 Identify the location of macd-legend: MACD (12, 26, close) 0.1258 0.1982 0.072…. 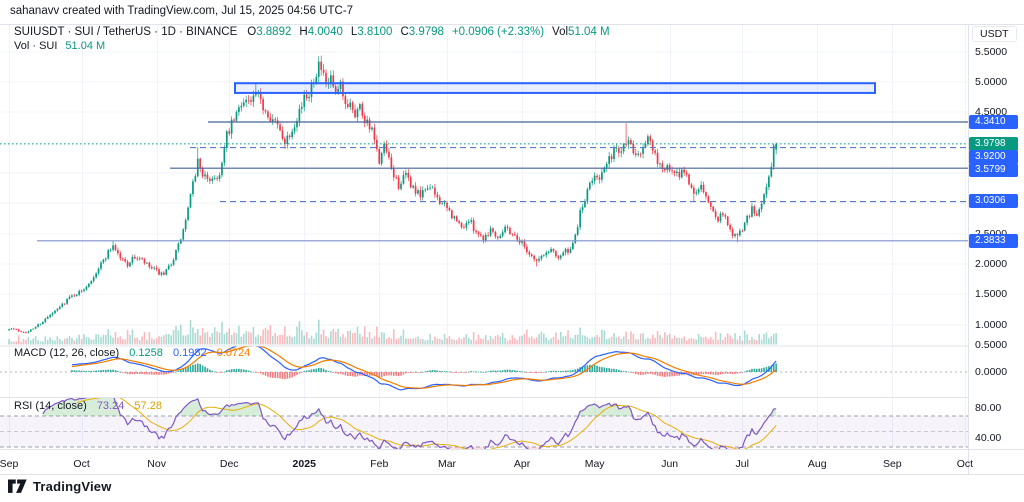
(135, 353).